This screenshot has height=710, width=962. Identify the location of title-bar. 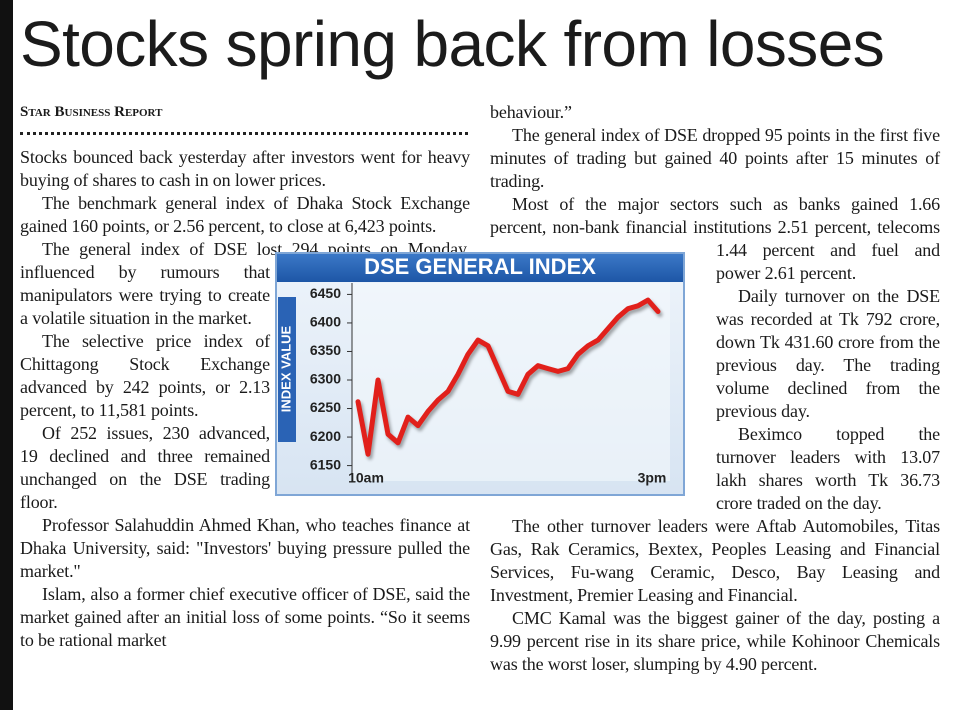
(480, 268).